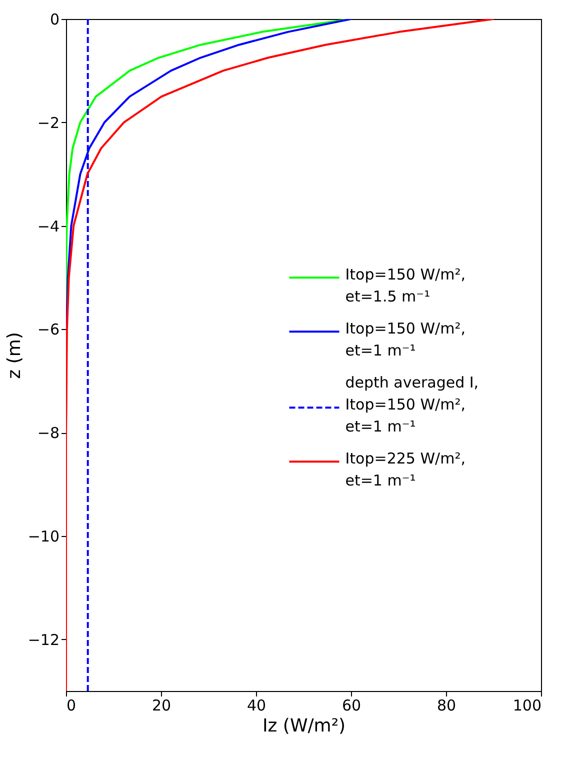  What do you see at coordinates (352, 705) in the screenshot?
I see `x-tick-label: 60` at bounding box center [352, 705].